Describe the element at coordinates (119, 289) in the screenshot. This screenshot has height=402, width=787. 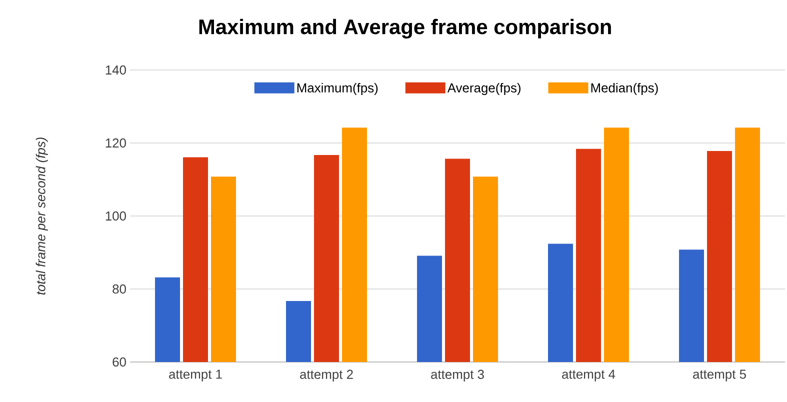
I see `y-tick-label: 80` at that location.